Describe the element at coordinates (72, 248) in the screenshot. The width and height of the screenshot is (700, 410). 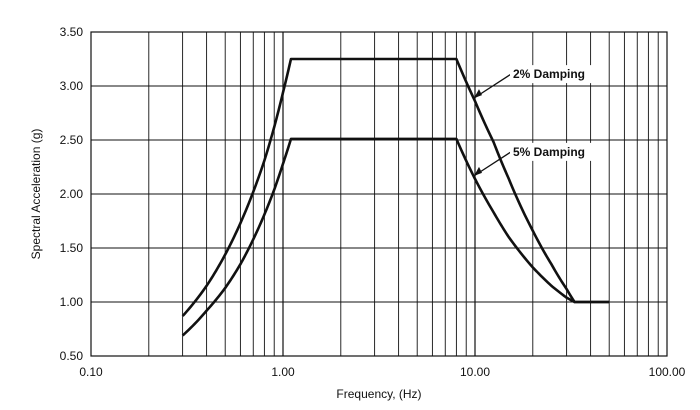
I see `y-tick-label: 1.50` at that location.